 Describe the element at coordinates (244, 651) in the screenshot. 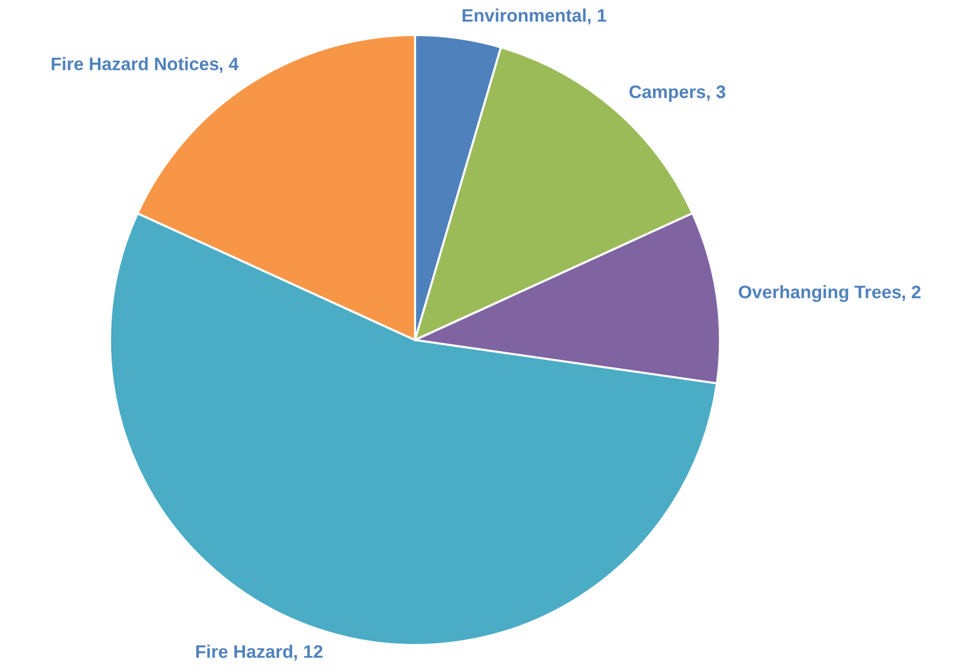

I see `slice-label: Fire Hazard` at that location.